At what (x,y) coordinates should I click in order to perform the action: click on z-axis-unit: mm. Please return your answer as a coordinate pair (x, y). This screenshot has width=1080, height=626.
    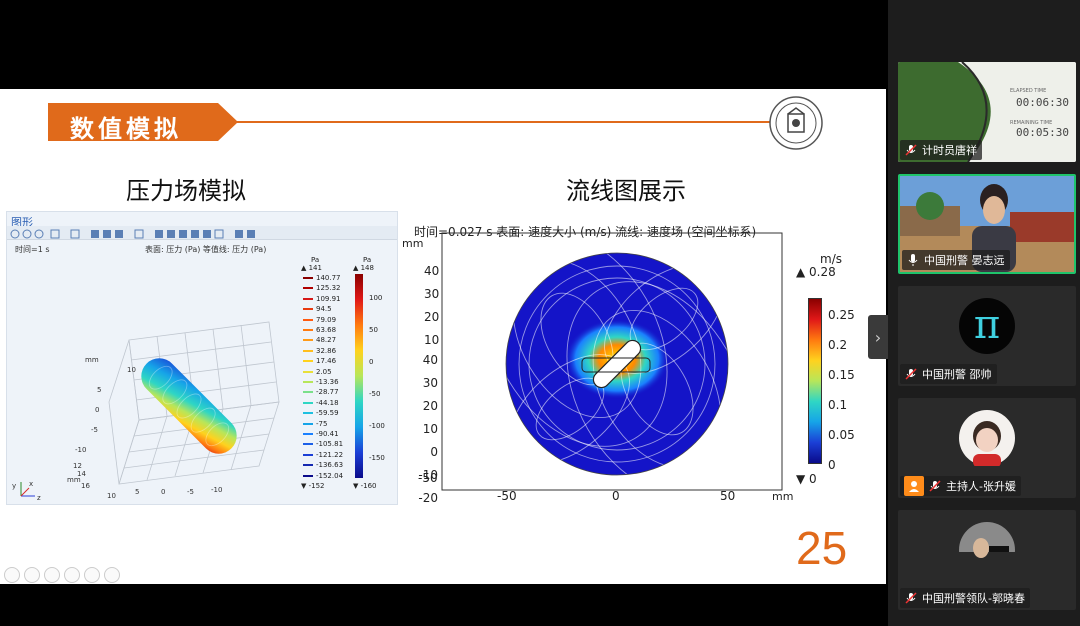
    Looking at the image, I should click on (74, 480).